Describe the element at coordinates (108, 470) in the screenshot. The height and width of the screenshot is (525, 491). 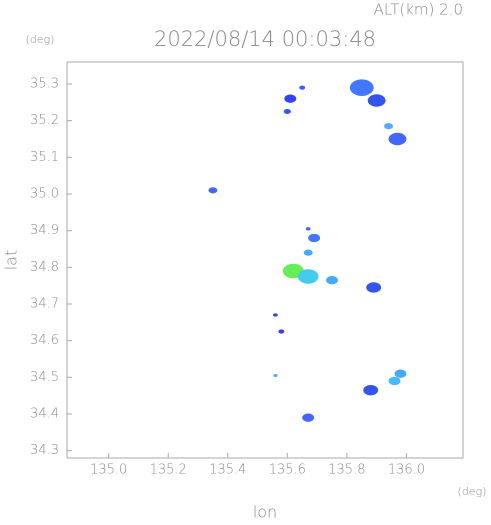
I see `x-tick-label: 135.0` at that location.